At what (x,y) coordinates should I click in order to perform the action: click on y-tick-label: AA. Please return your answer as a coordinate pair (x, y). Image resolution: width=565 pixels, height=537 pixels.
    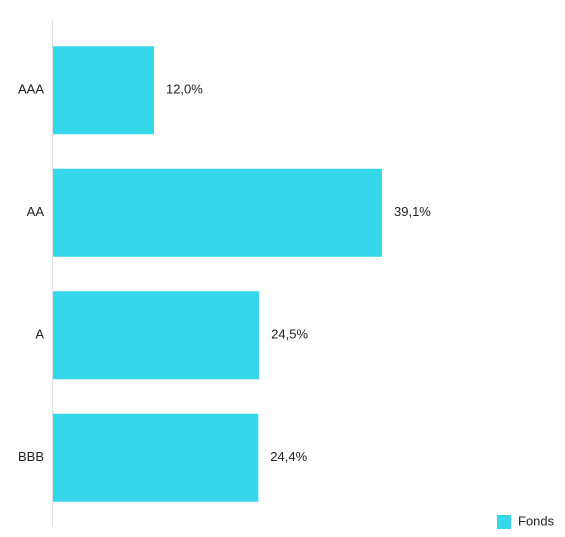
    Looking at the image, I should click on (36, 211).